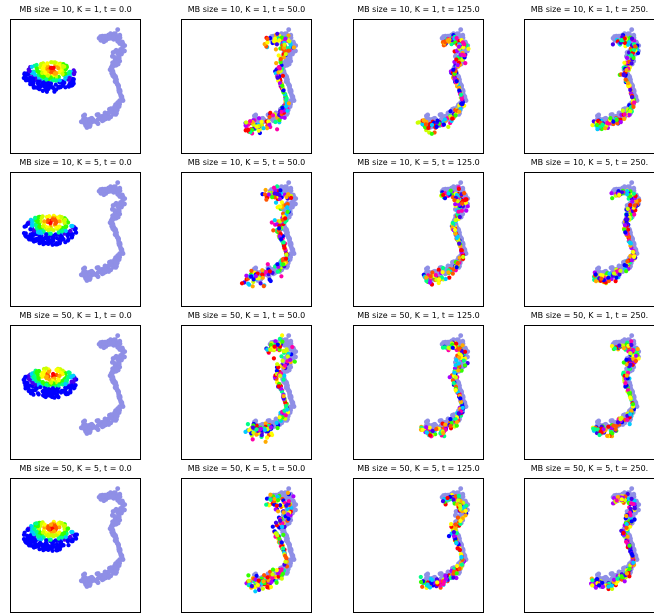 Image resolution: width=654 pixels, height=613 pixels. What do you see at coordinates (246, 86) in the screenshot?
I see `scatter-plot` at bounding box center [246, 86].